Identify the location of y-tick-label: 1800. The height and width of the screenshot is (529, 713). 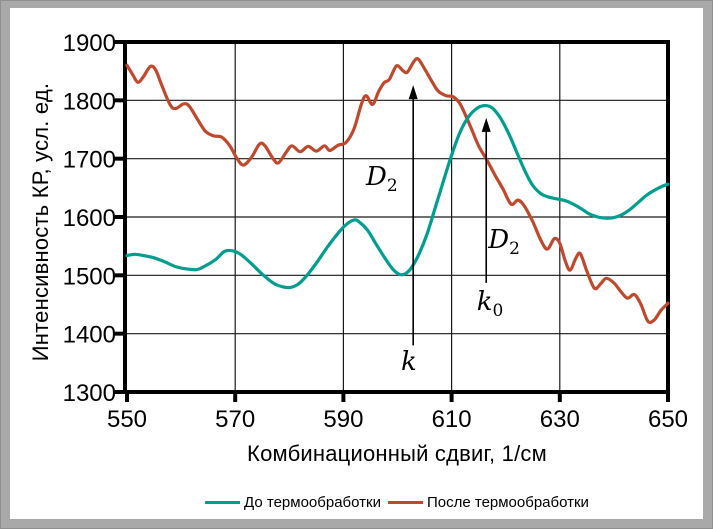
(89, 101).